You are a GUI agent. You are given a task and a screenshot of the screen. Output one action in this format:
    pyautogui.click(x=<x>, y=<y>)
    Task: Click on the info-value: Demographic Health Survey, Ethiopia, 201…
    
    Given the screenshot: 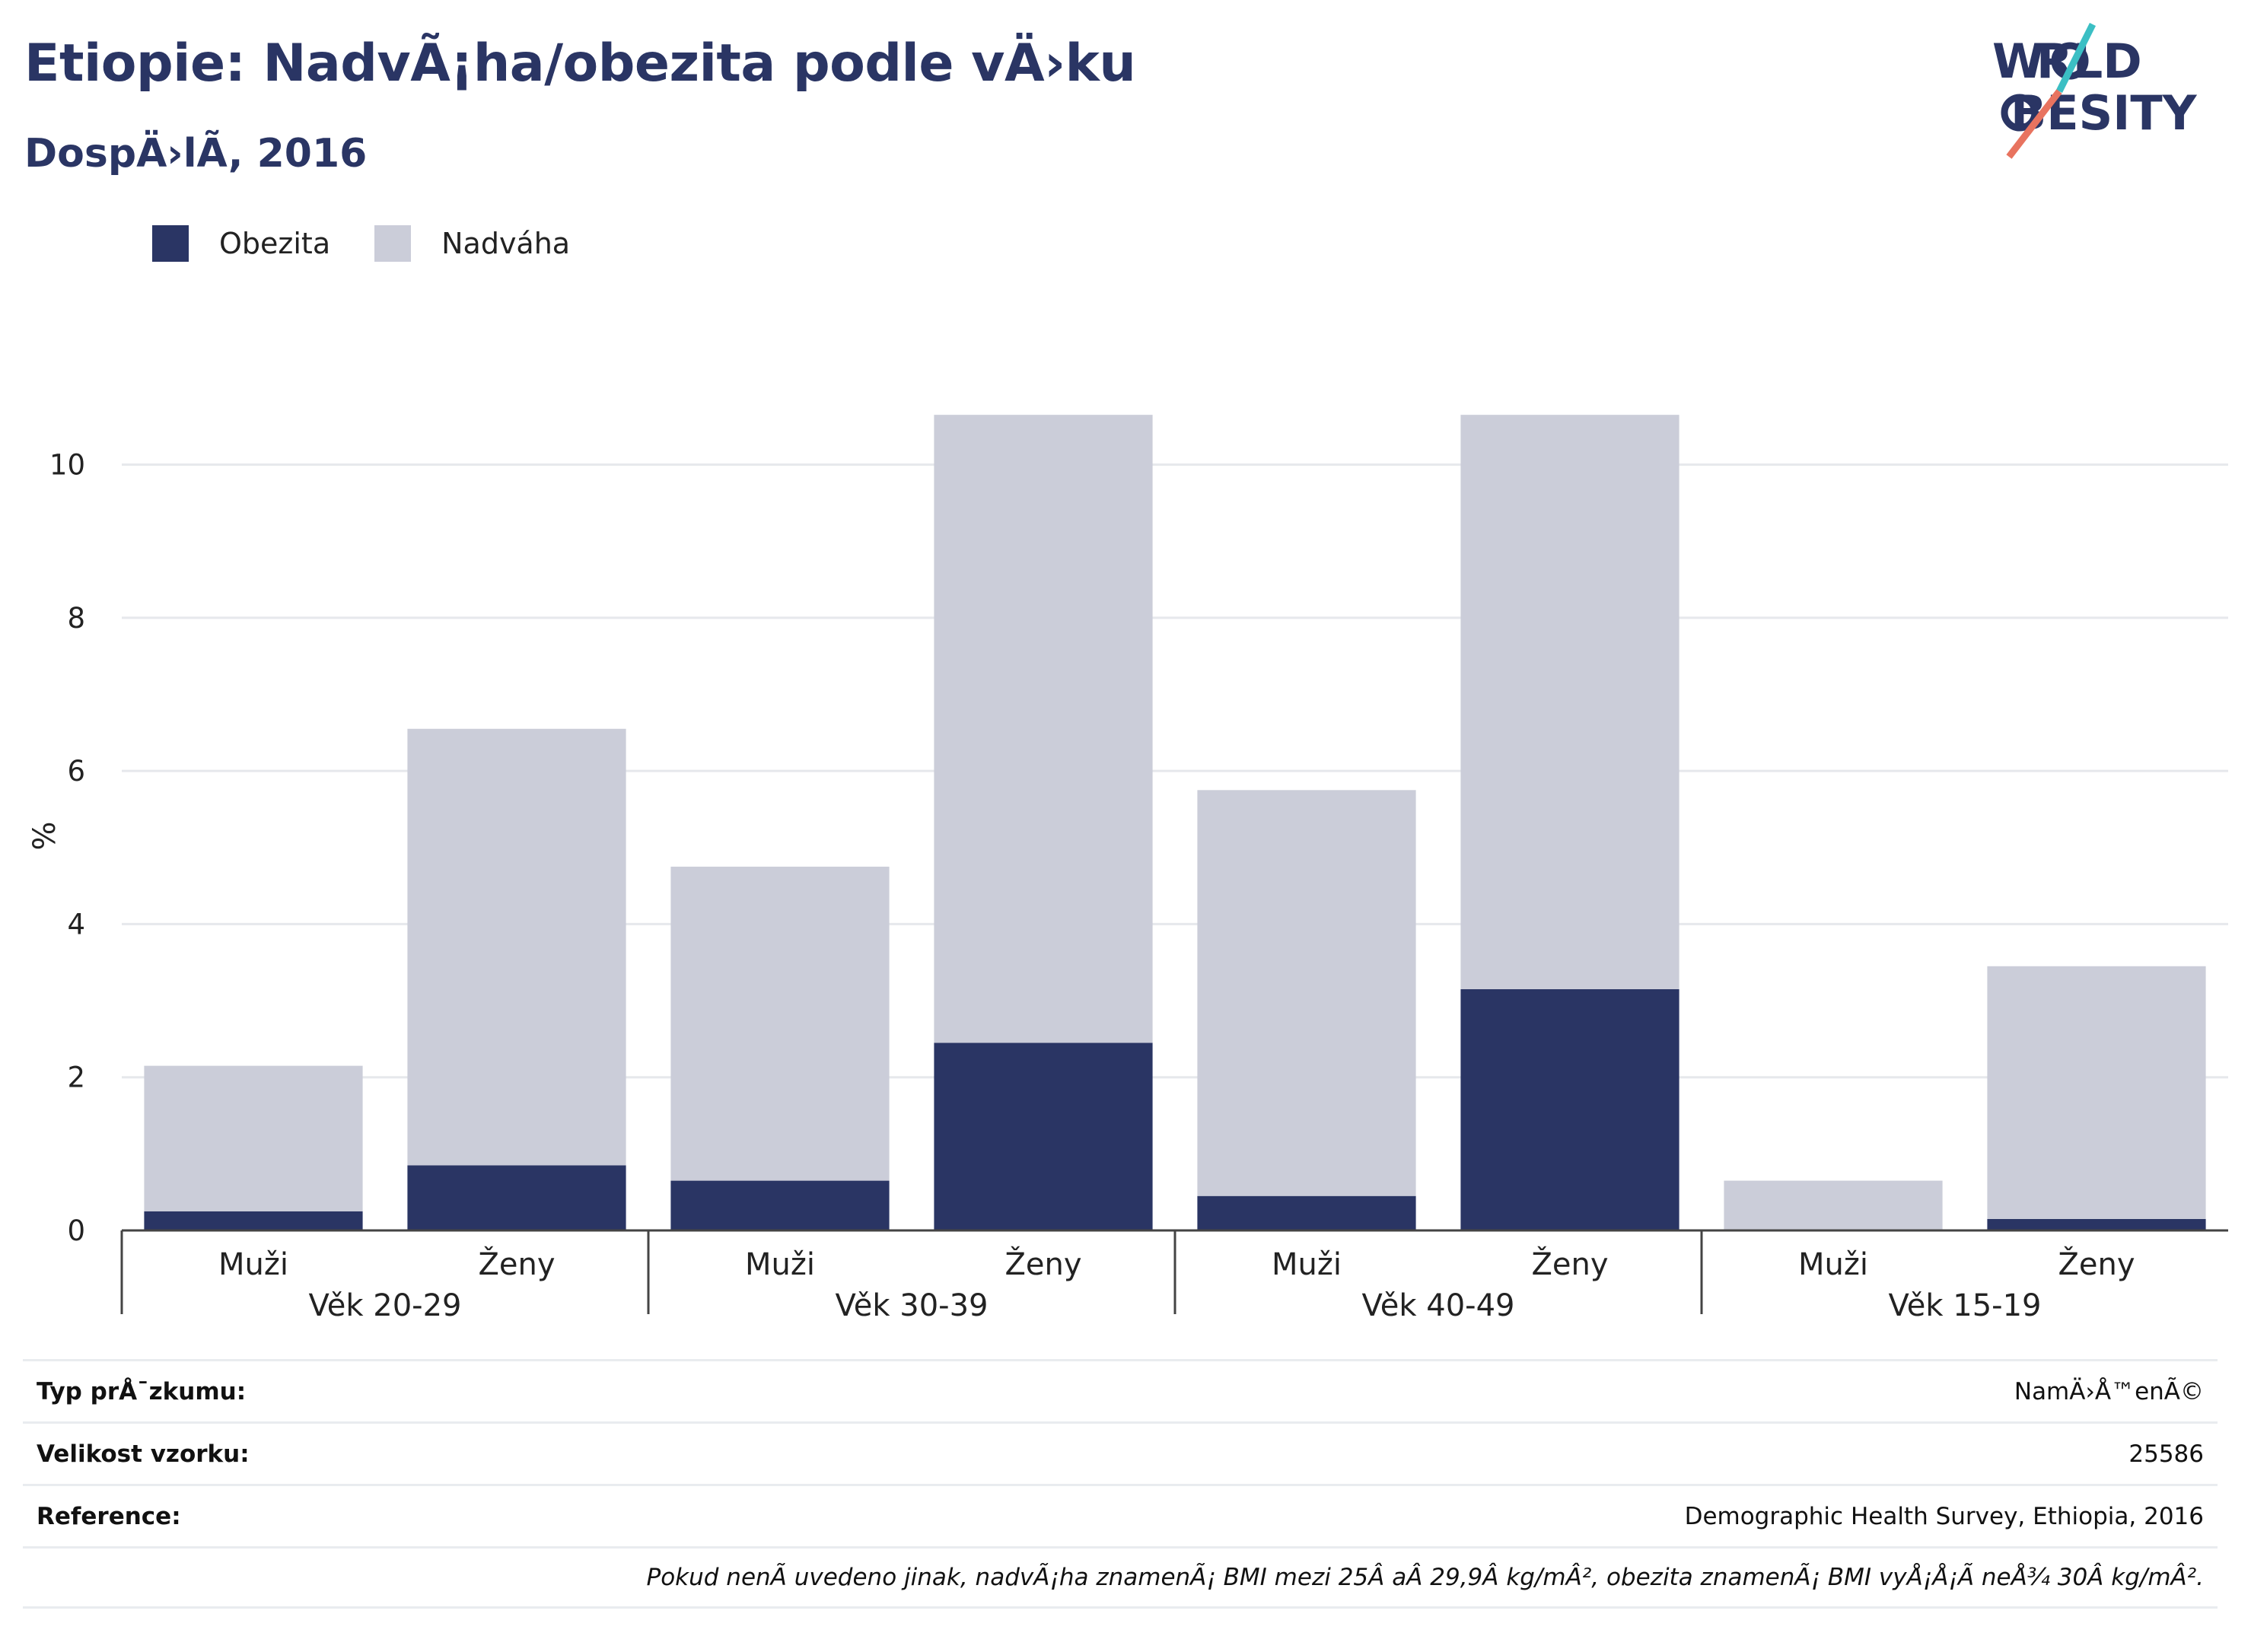 What is the action you would take?
    pyautogui.click(x=1944, y=1516)
    